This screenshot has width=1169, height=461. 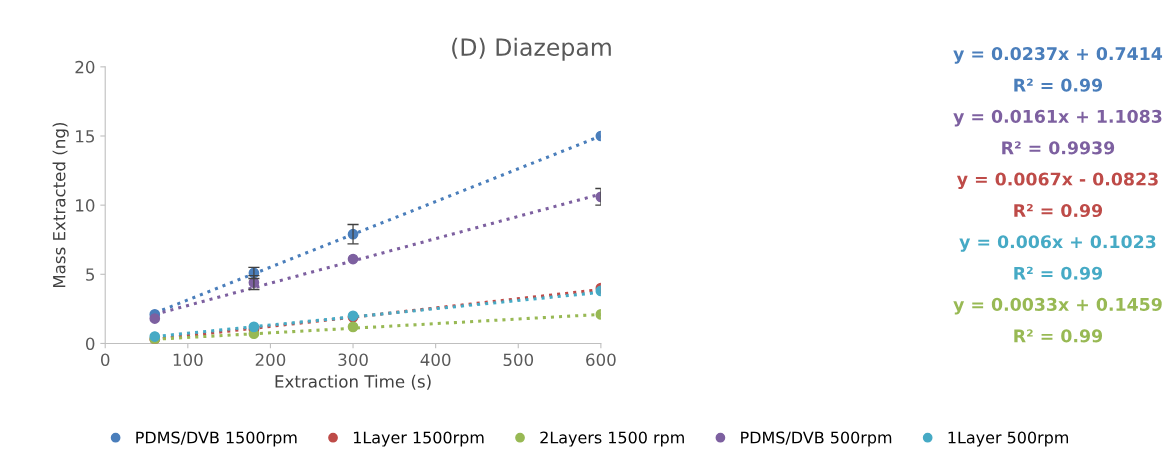 What do you see at coordinates (90, 274) in the screenshot?
I see `y-tick-label: 5` at bounding box center [90, 274].